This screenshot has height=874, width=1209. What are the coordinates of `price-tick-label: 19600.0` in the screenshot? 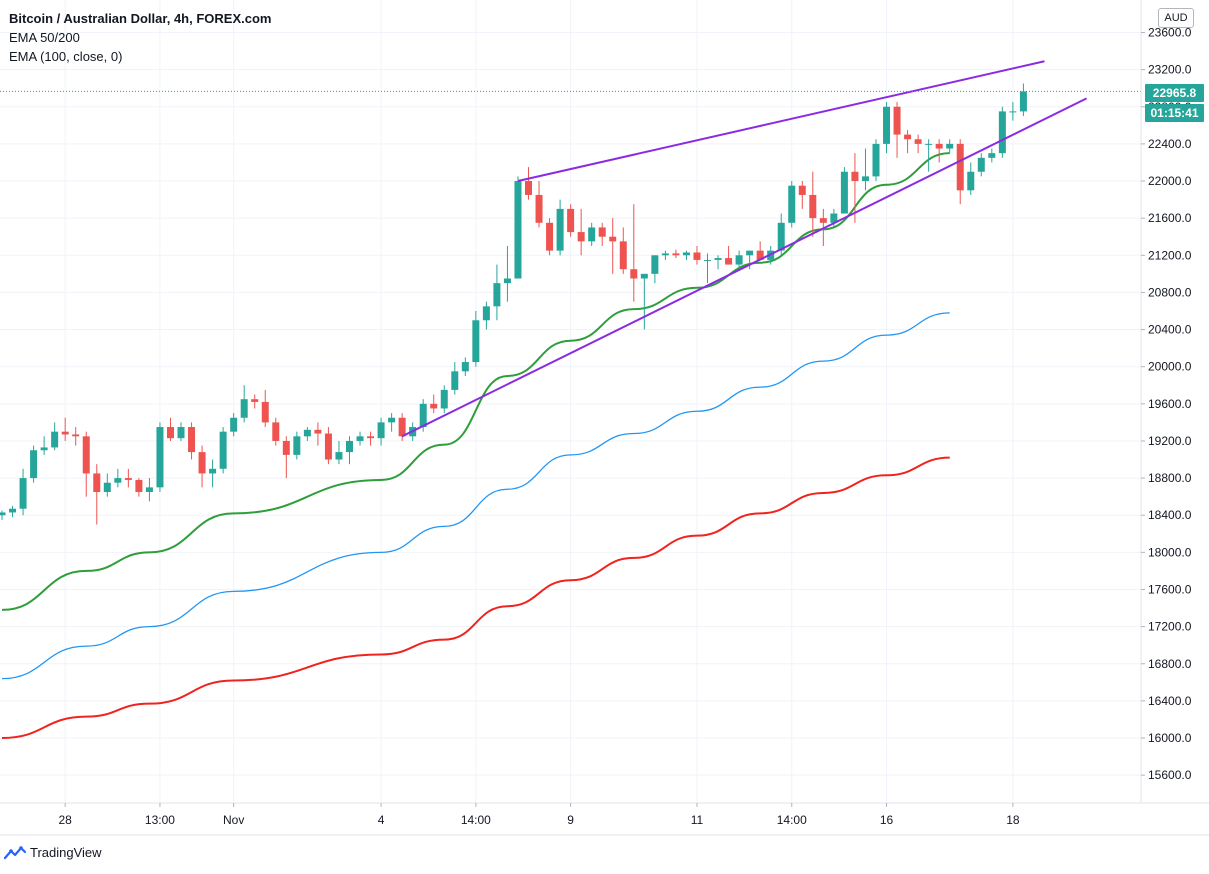 It's located at (1170, 404).